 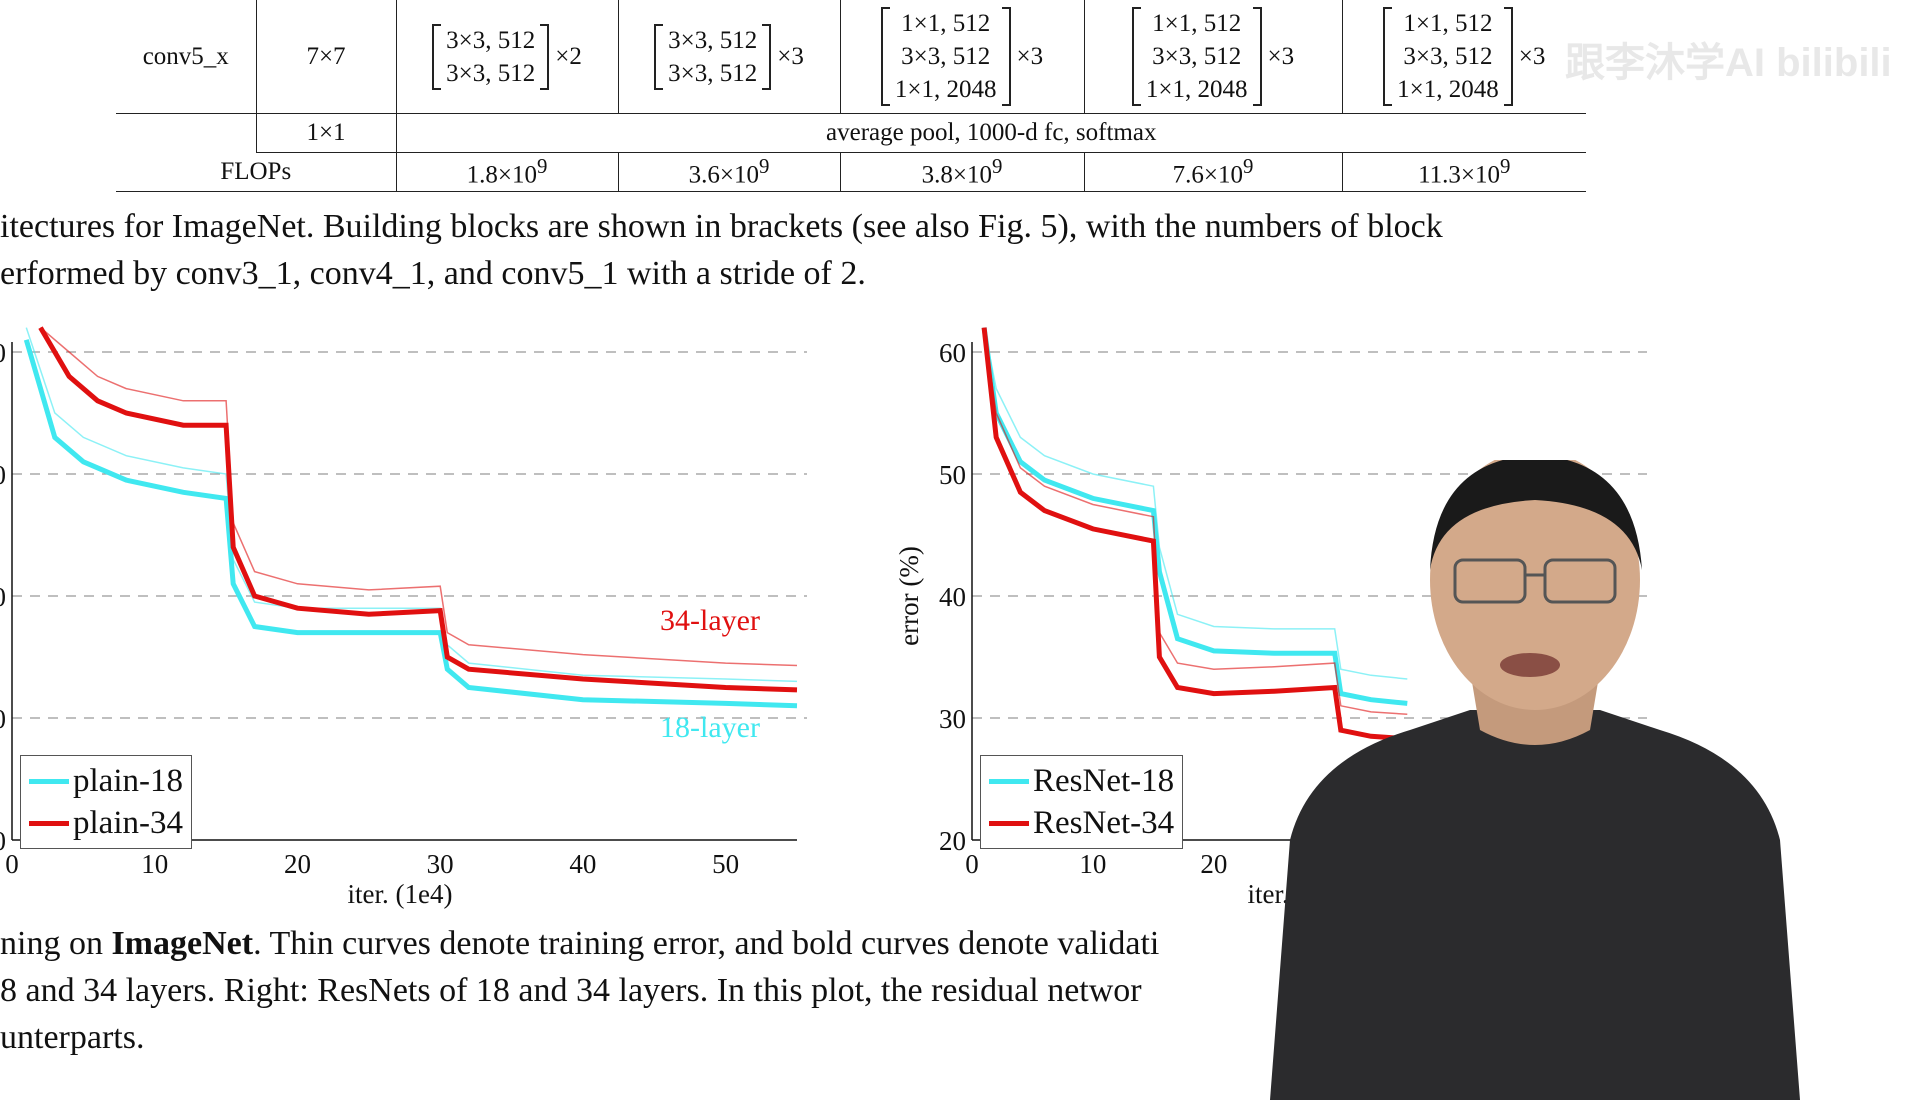 I want to click on annotation-34-layer: 34-layer, so click(x=710, y=620).